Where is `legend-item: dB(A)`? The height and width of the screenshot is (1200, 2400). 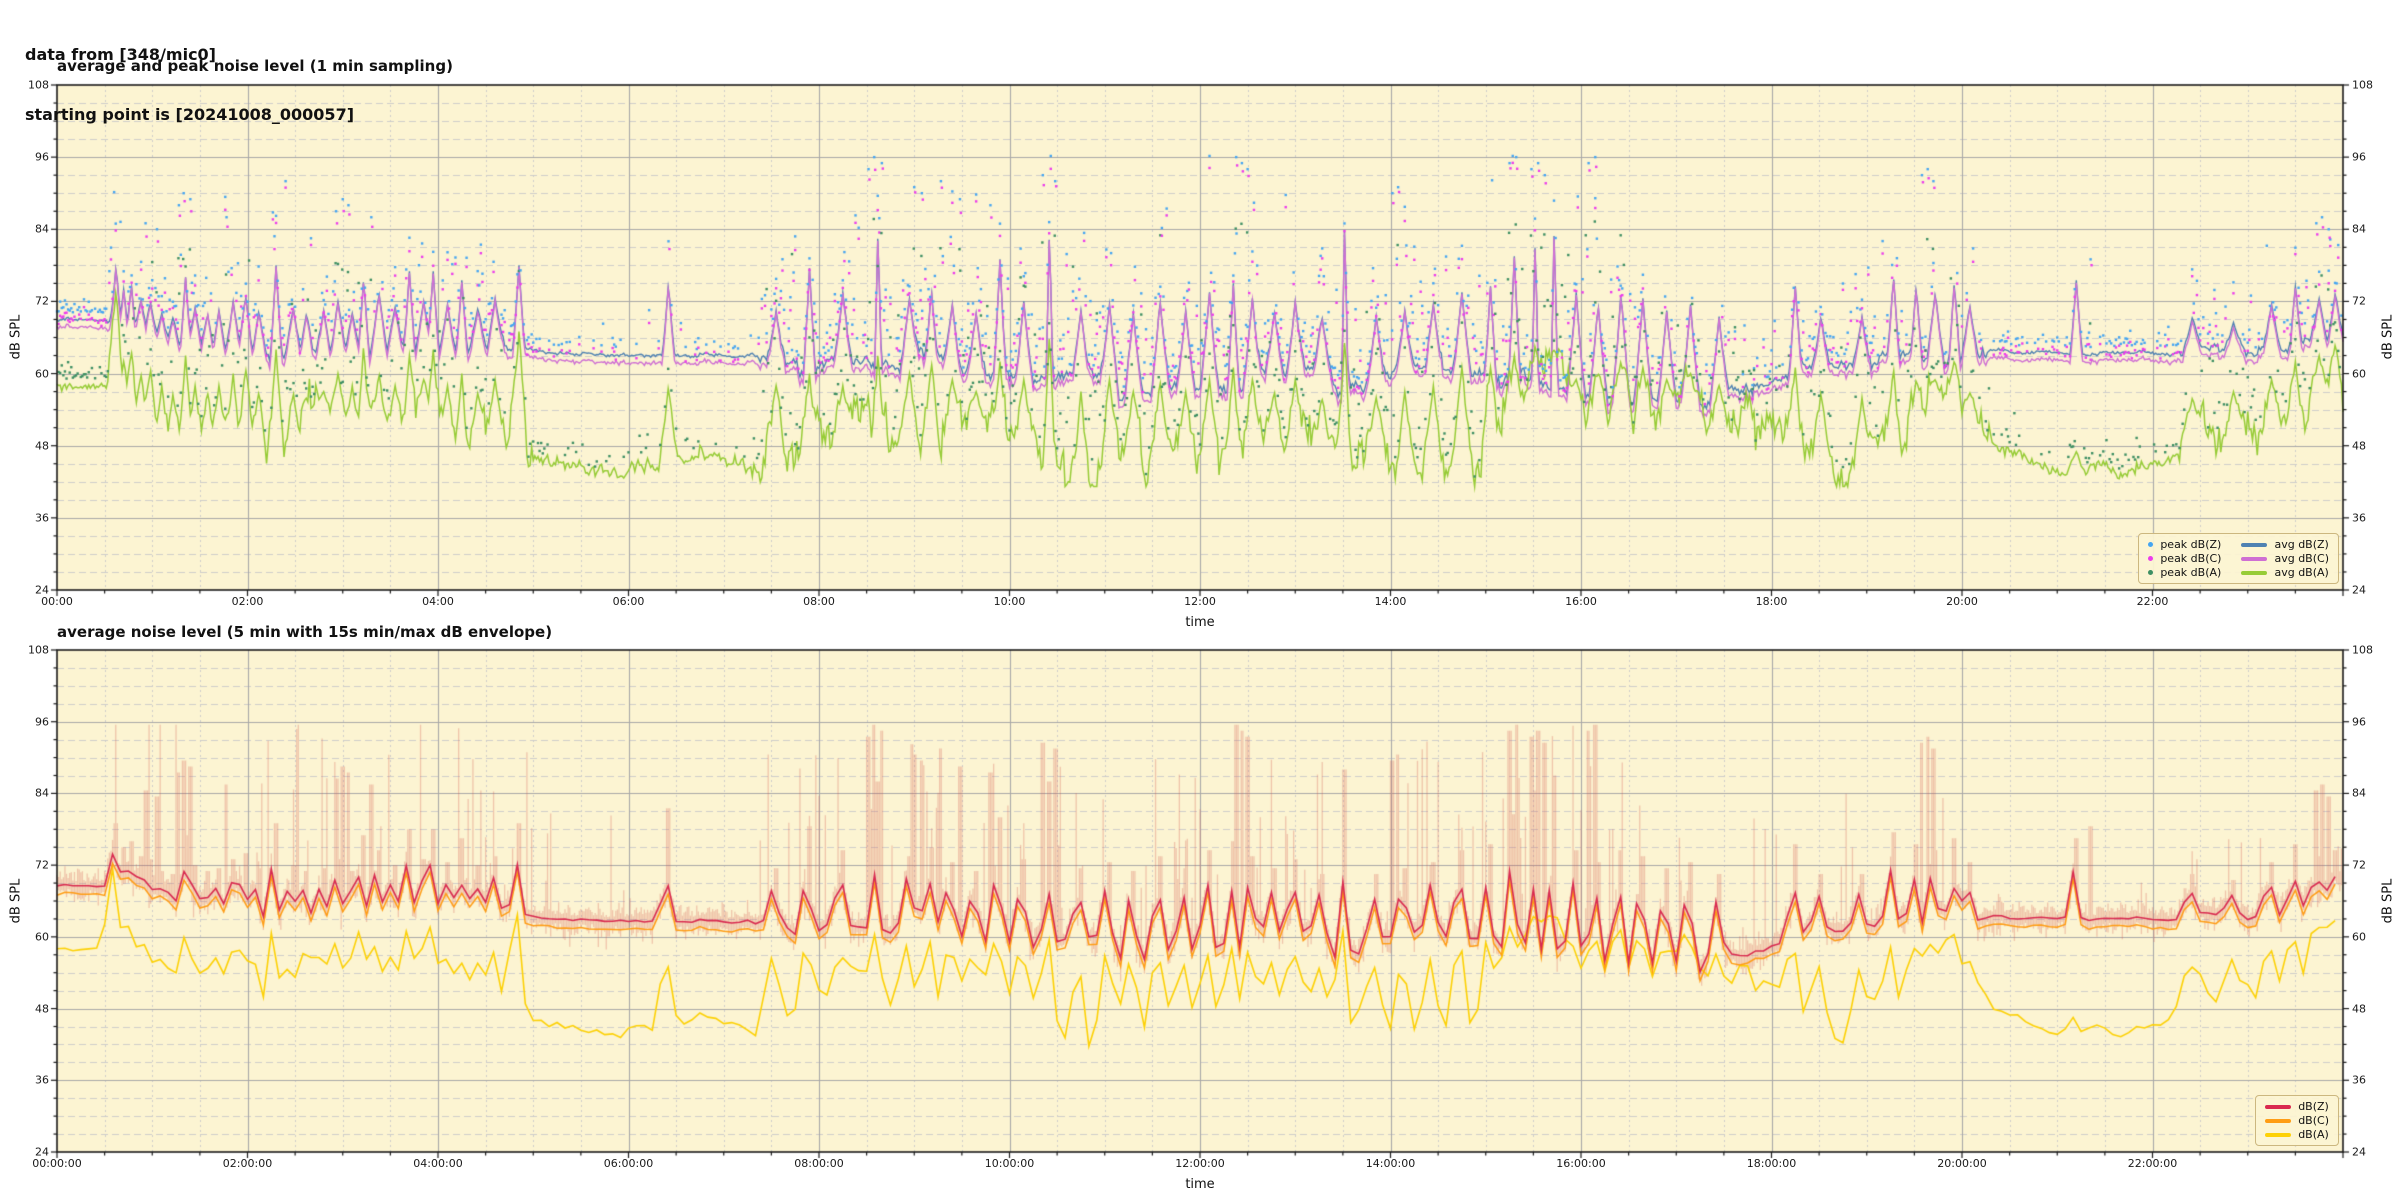 legend-item: dB(A) is located at coordinates (2297, 1134).